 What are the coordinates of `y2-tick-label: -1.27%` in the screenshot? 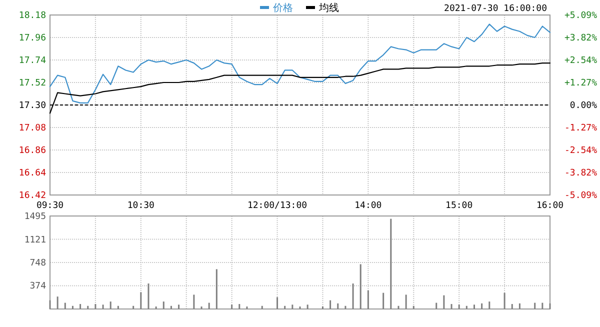 It's located at (581, 128).